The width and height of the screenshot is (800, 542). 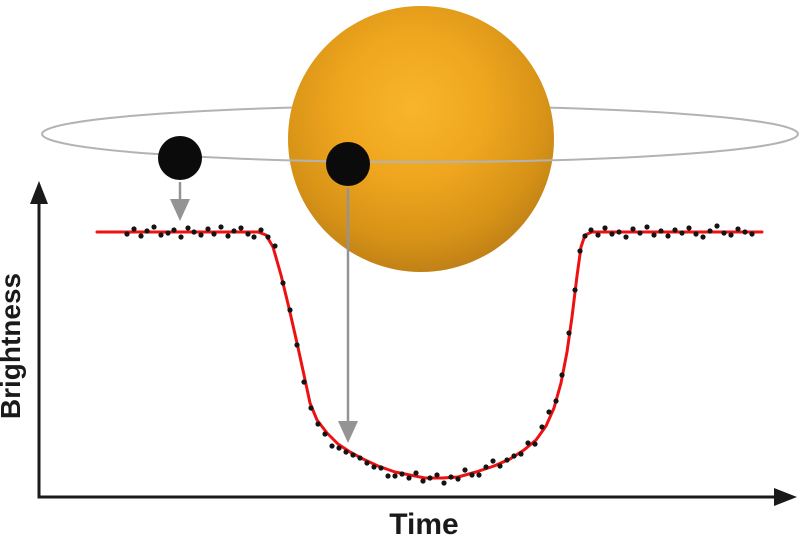 What do you see at coordinates (348, 164) in the screenshot?
I see `planet-in-transit` at bounding box center [348, 164].